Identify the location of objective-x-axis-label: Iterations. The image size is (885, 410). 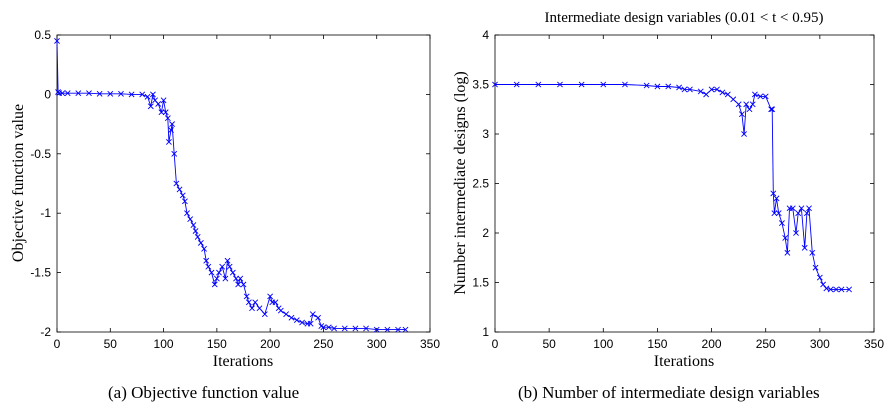
(243, 361).